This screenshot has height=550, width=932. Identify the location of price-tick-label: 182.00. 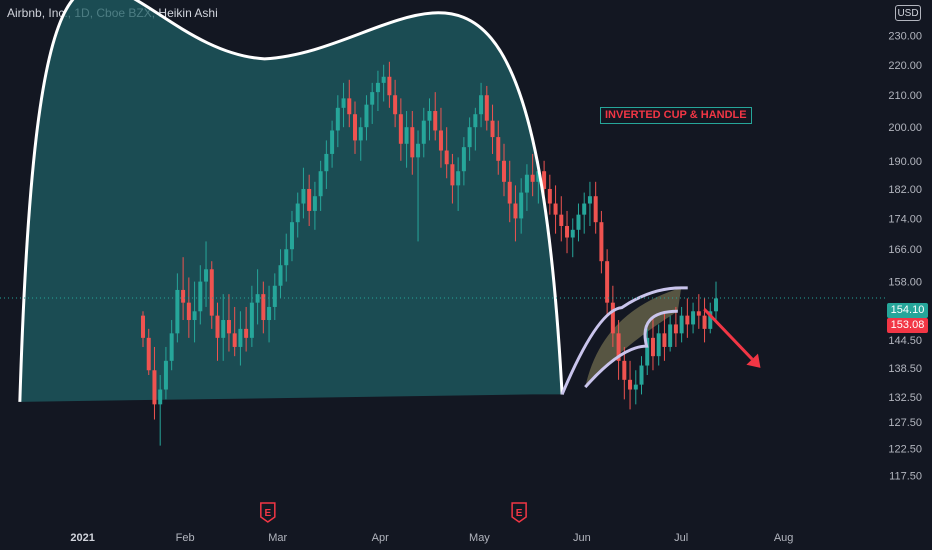
(905, 190).